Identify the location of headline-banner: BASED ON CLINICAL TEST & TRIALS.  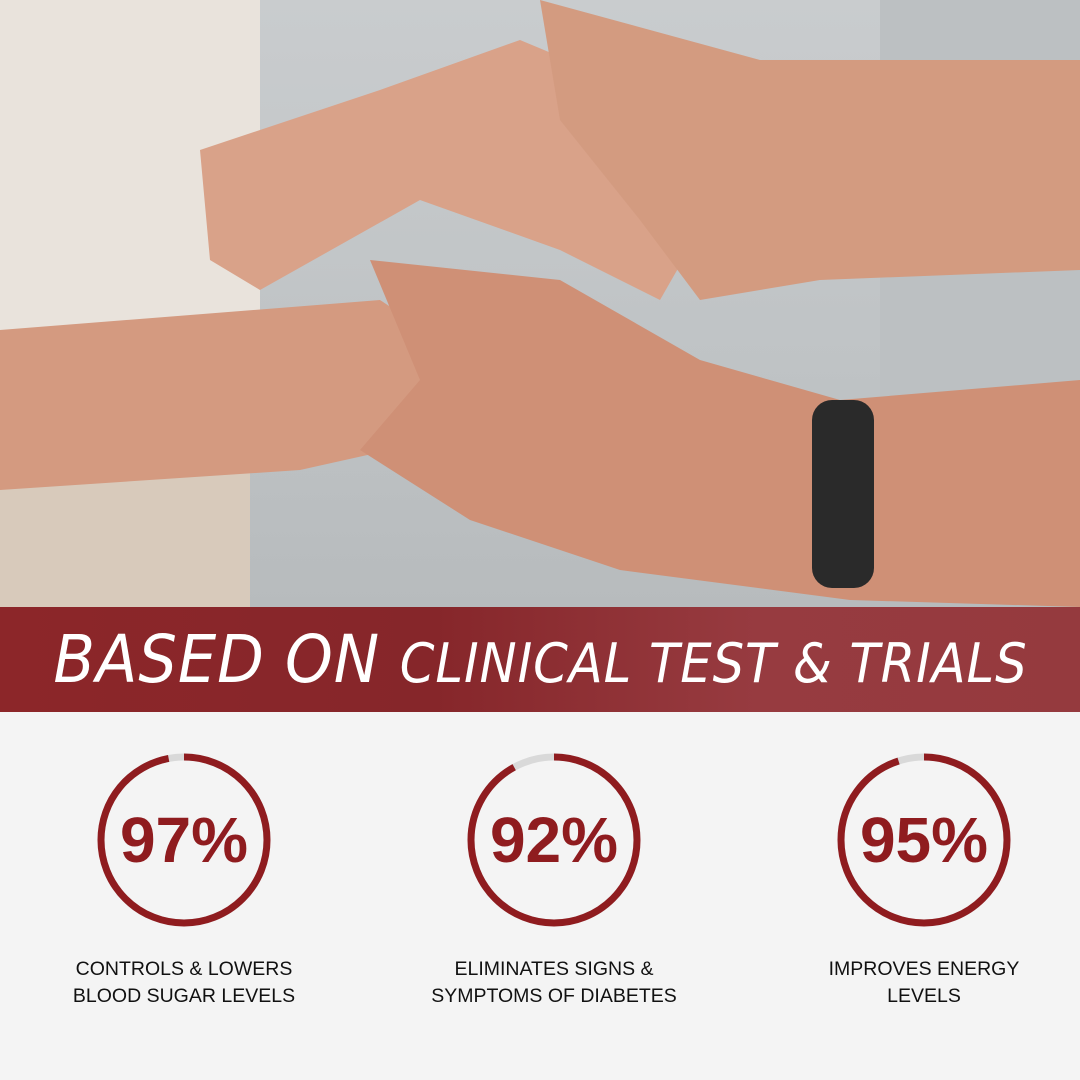
(540, 659).